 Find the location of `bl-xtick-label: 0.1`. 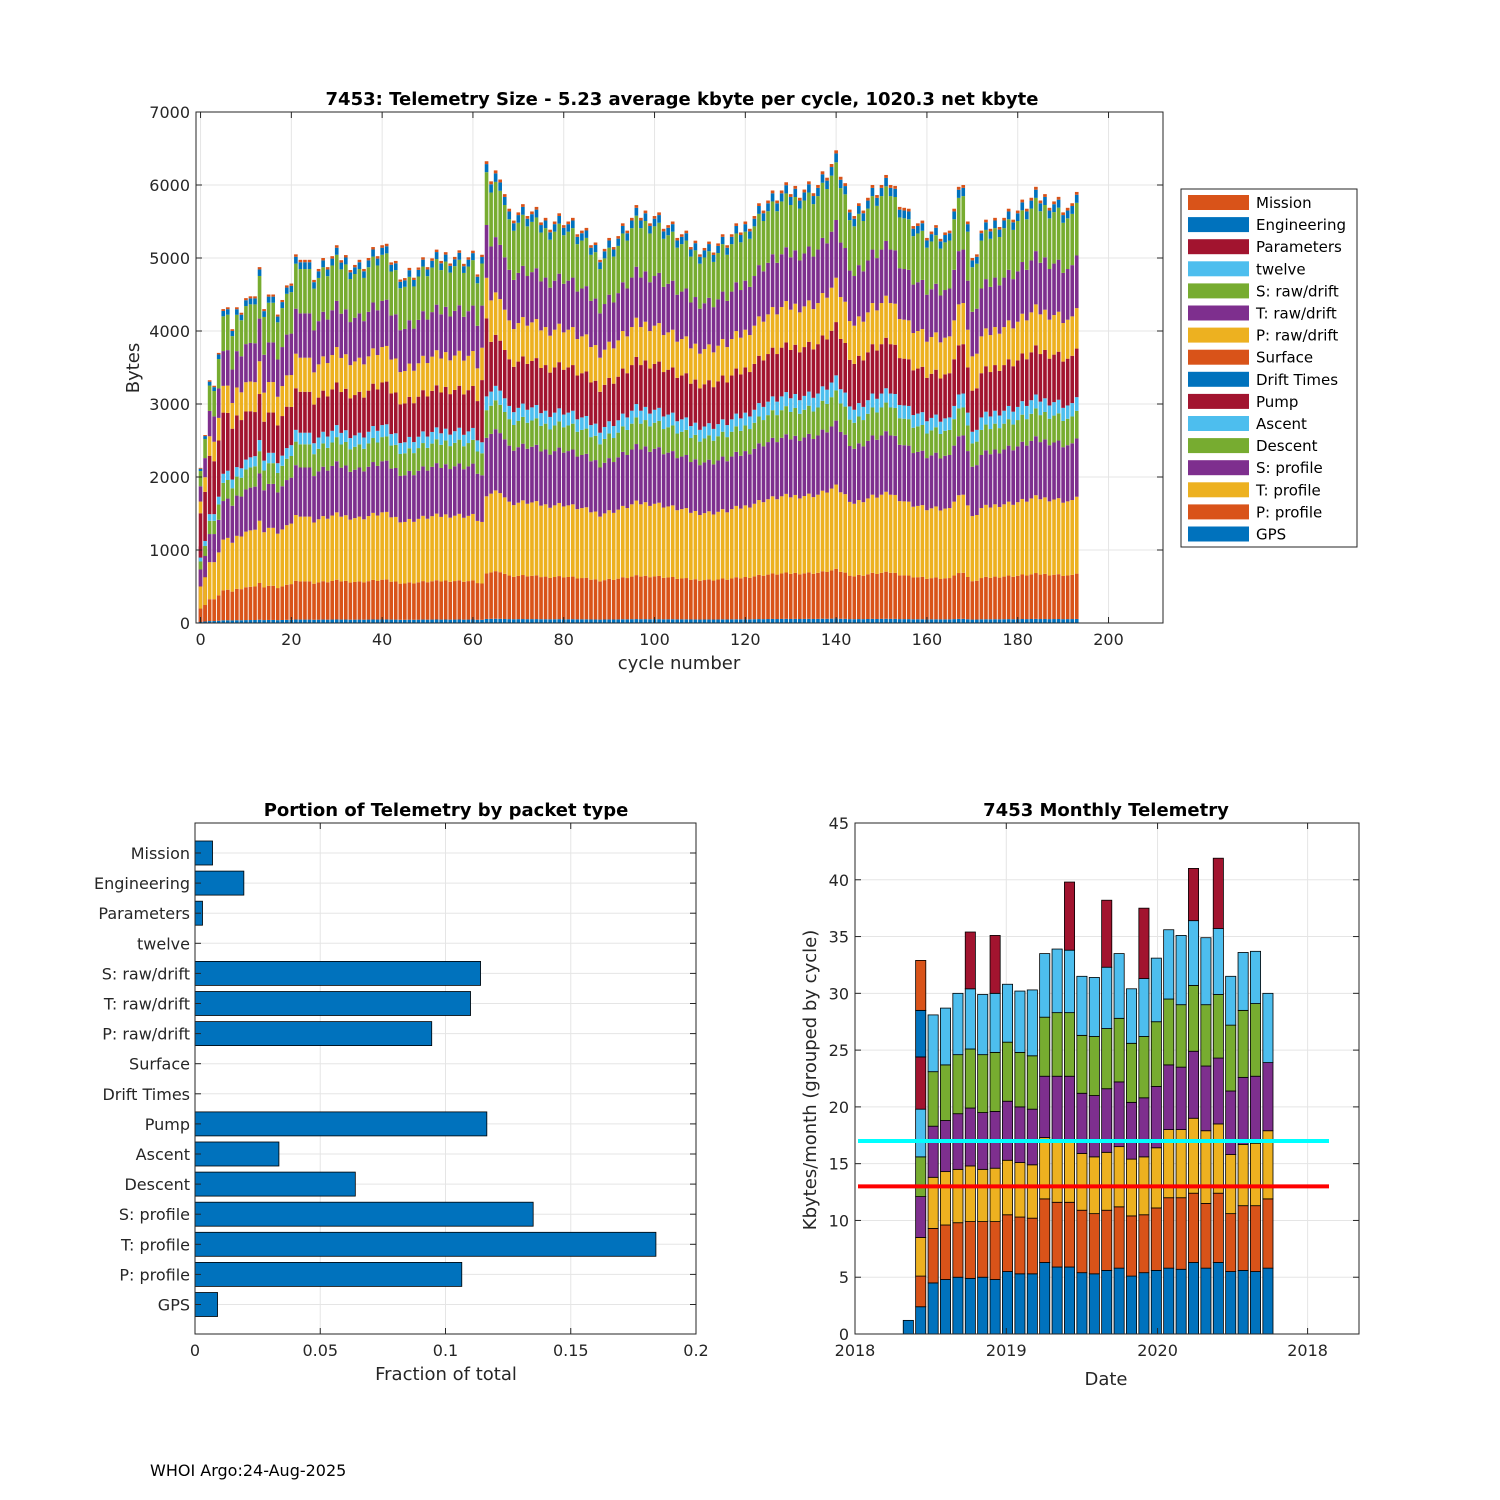

bl-xtick-label: 0.1 is located at coordinates (445, 1350).